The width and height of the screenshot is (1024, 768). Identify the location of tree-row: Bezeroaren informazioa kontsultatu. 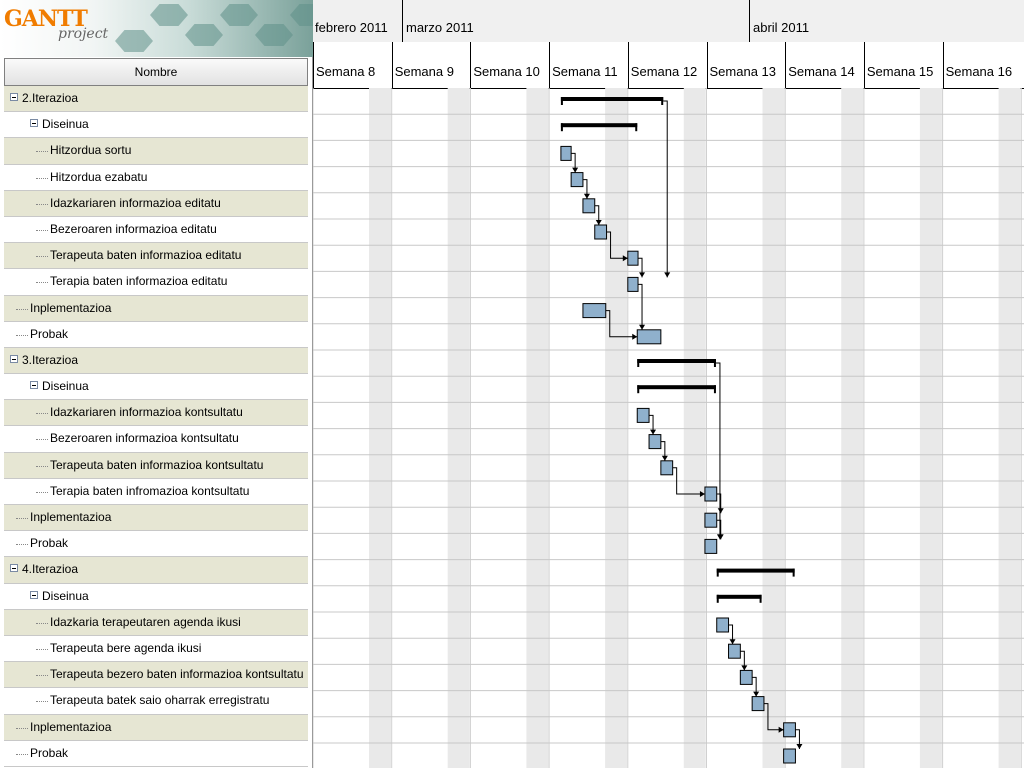
(156, 439).